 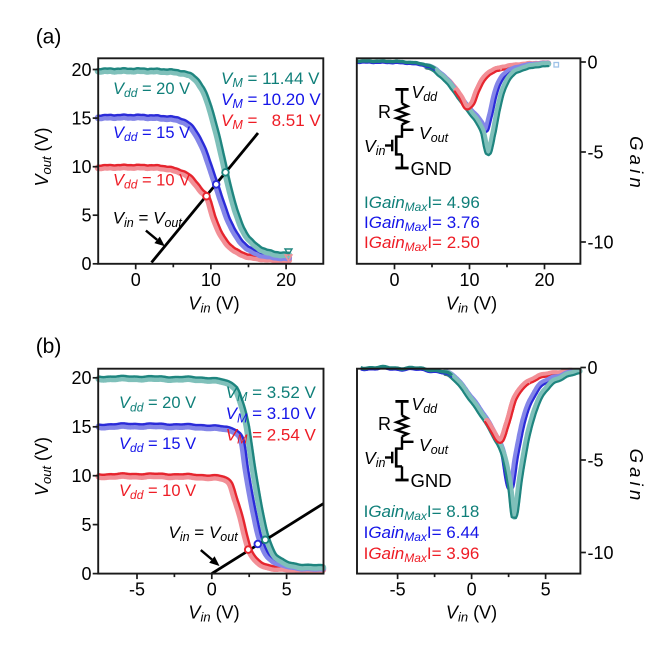 What do you see at coordinates (422, 533) in the screenshot?
I see `svg-text: IGainMaxI= 6.44` at bounding box center [422, 533].